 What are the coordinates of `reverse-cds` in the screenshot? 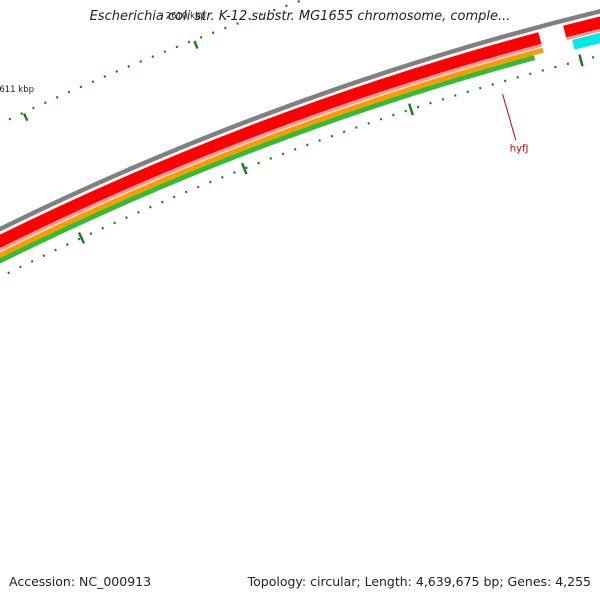 It's located at (586, 25).